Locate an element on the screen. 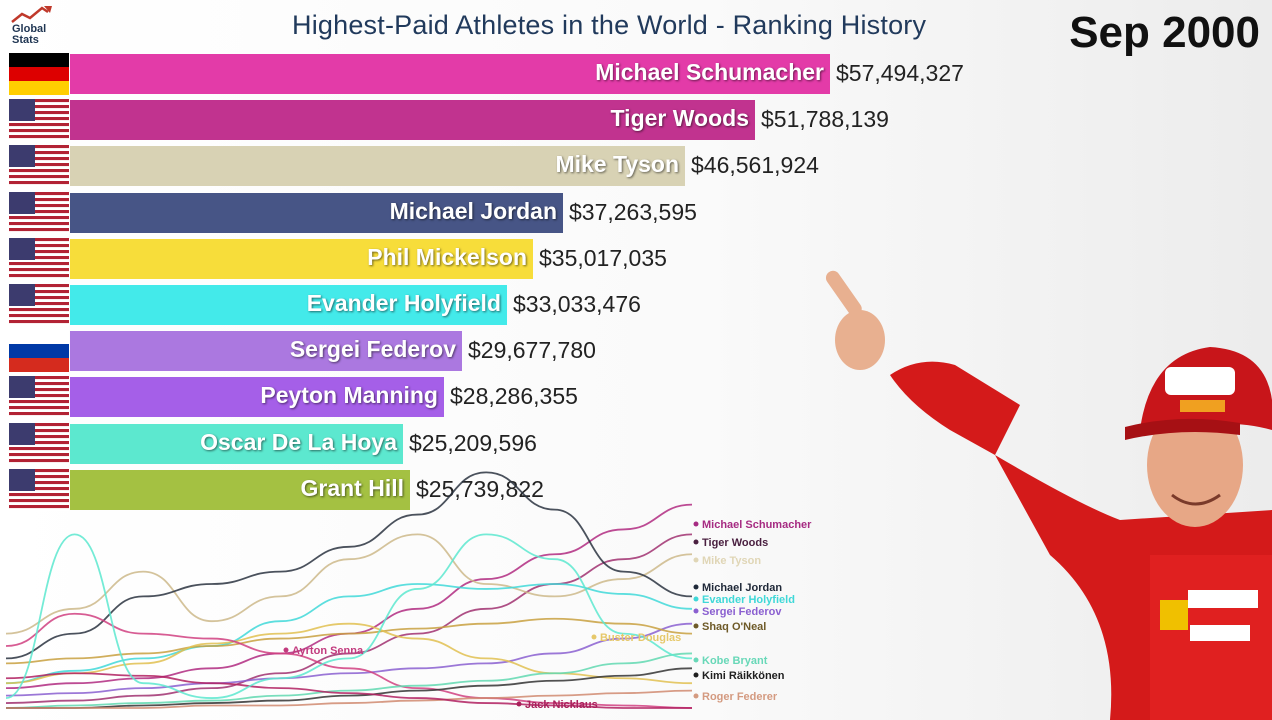 Image resolution: width=1272 pixels, height=720 pixels. bar-label: Evander Holyfield is located at coordinates (403, 303).